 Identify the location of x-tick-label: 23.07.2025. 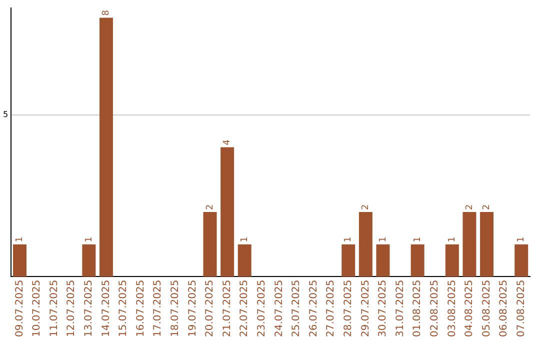
(262, 309).